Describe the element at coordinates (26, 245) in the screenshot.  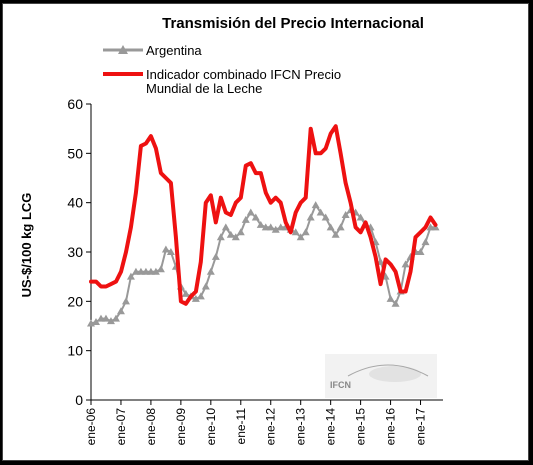
I see `y-axis-label: US-$/100 kg LCG` at that location.